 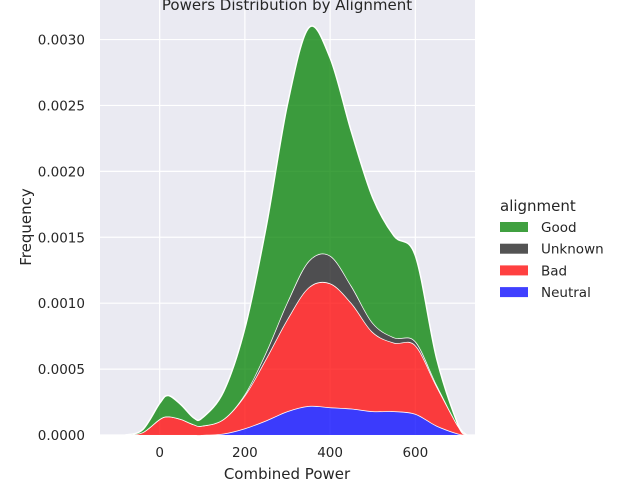 What do you see at coordinates (330, 453) in the screenshot?
I see `x-tick-label: 400` at bounding box center [330, 453].